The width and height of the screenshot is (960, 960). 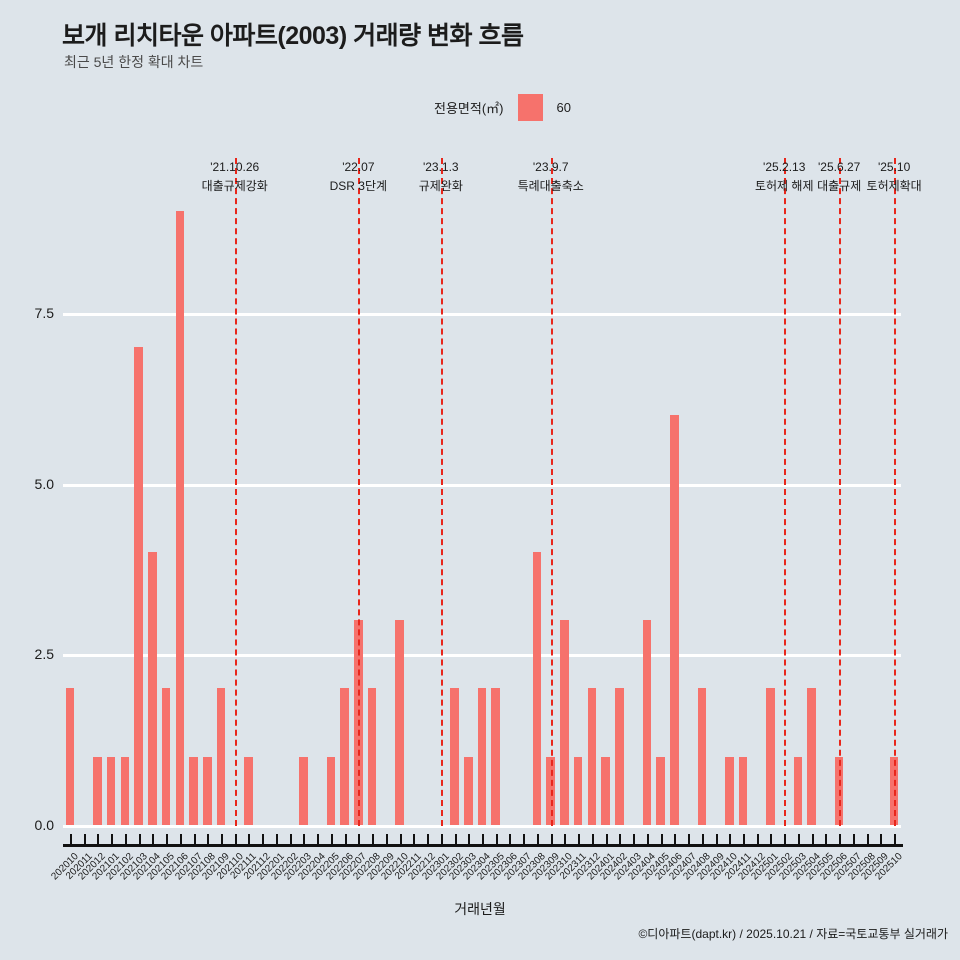 What do you see at coordinates (784, 177) in the screenshot?
I see `annotation-label: '25.2.13 토허제 해제` at bounding box center [784, 177].